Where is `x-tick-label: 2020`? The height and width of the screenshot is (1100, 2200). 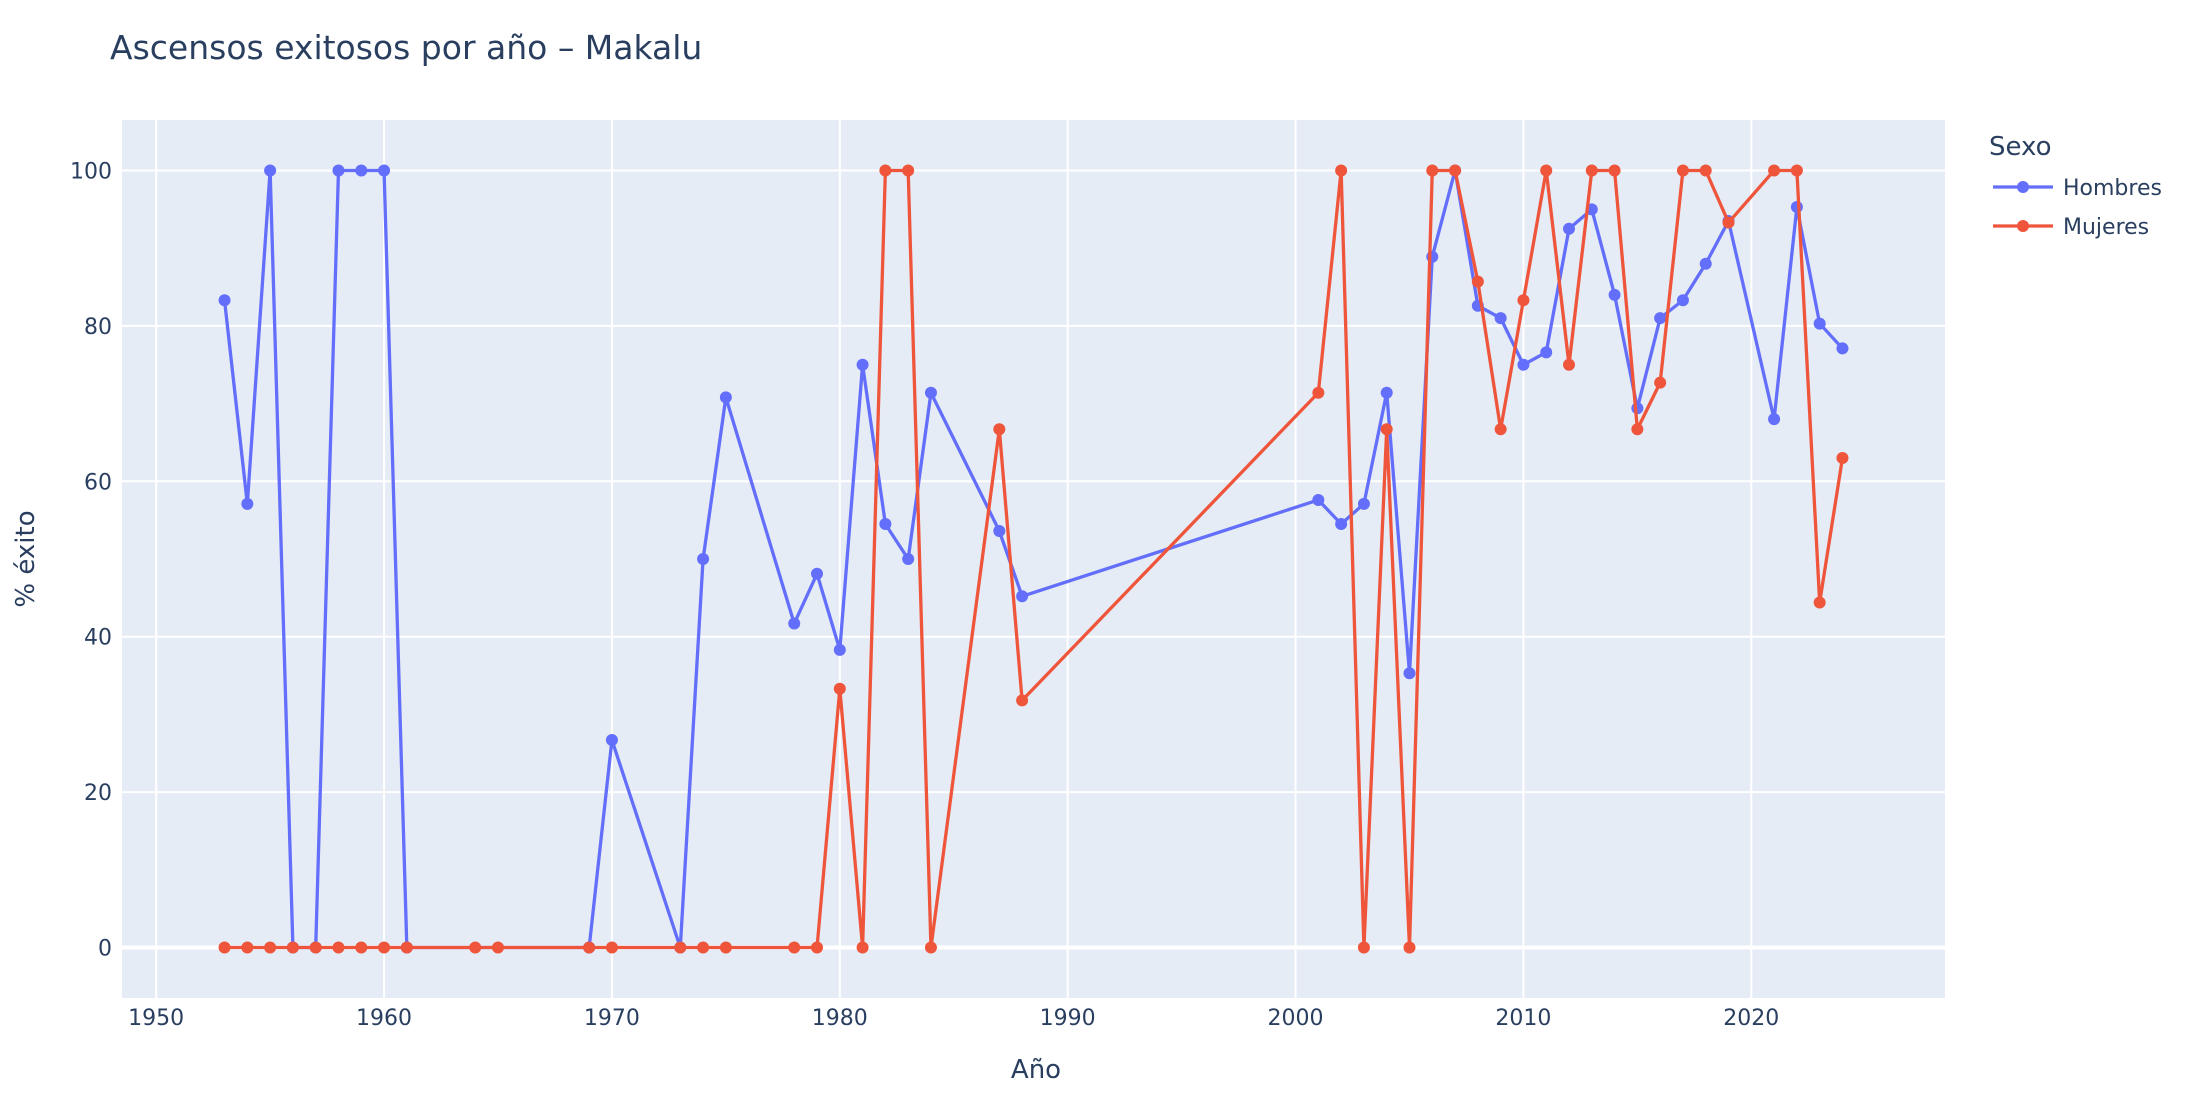
x-tick-label: 2020 is located at coordinates (1751, 1018).